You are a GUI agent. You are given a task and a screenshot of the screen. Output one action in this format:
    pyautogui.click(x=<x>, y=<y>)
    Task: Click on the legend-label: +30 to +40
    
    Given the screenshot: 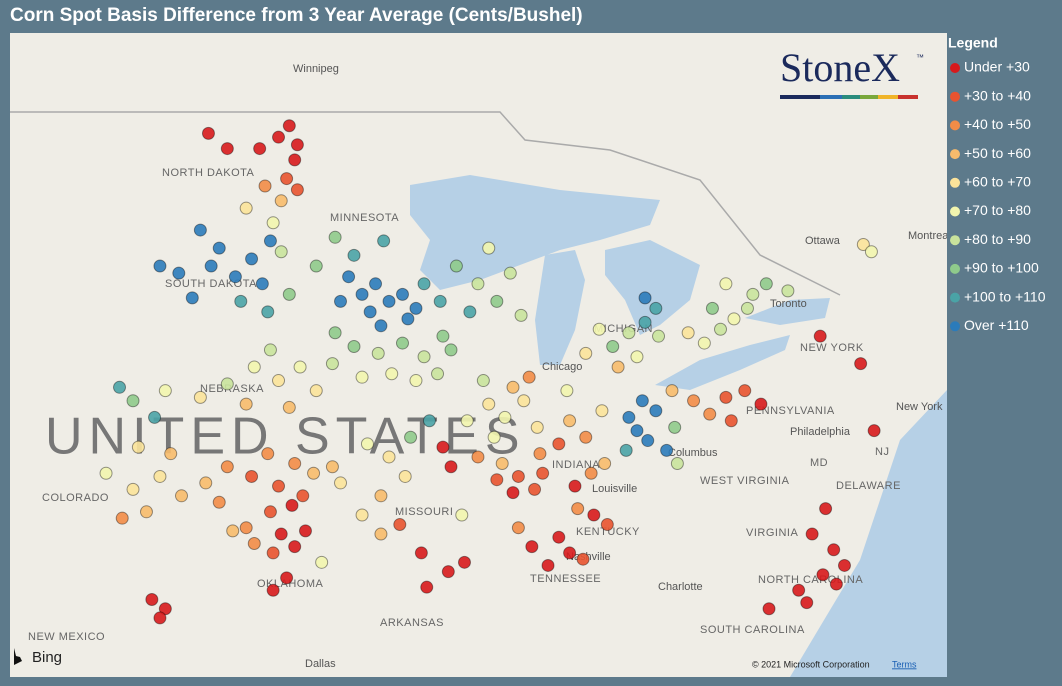 What is the action you would take?
    pyautogui.click(x=997, y=95)
    